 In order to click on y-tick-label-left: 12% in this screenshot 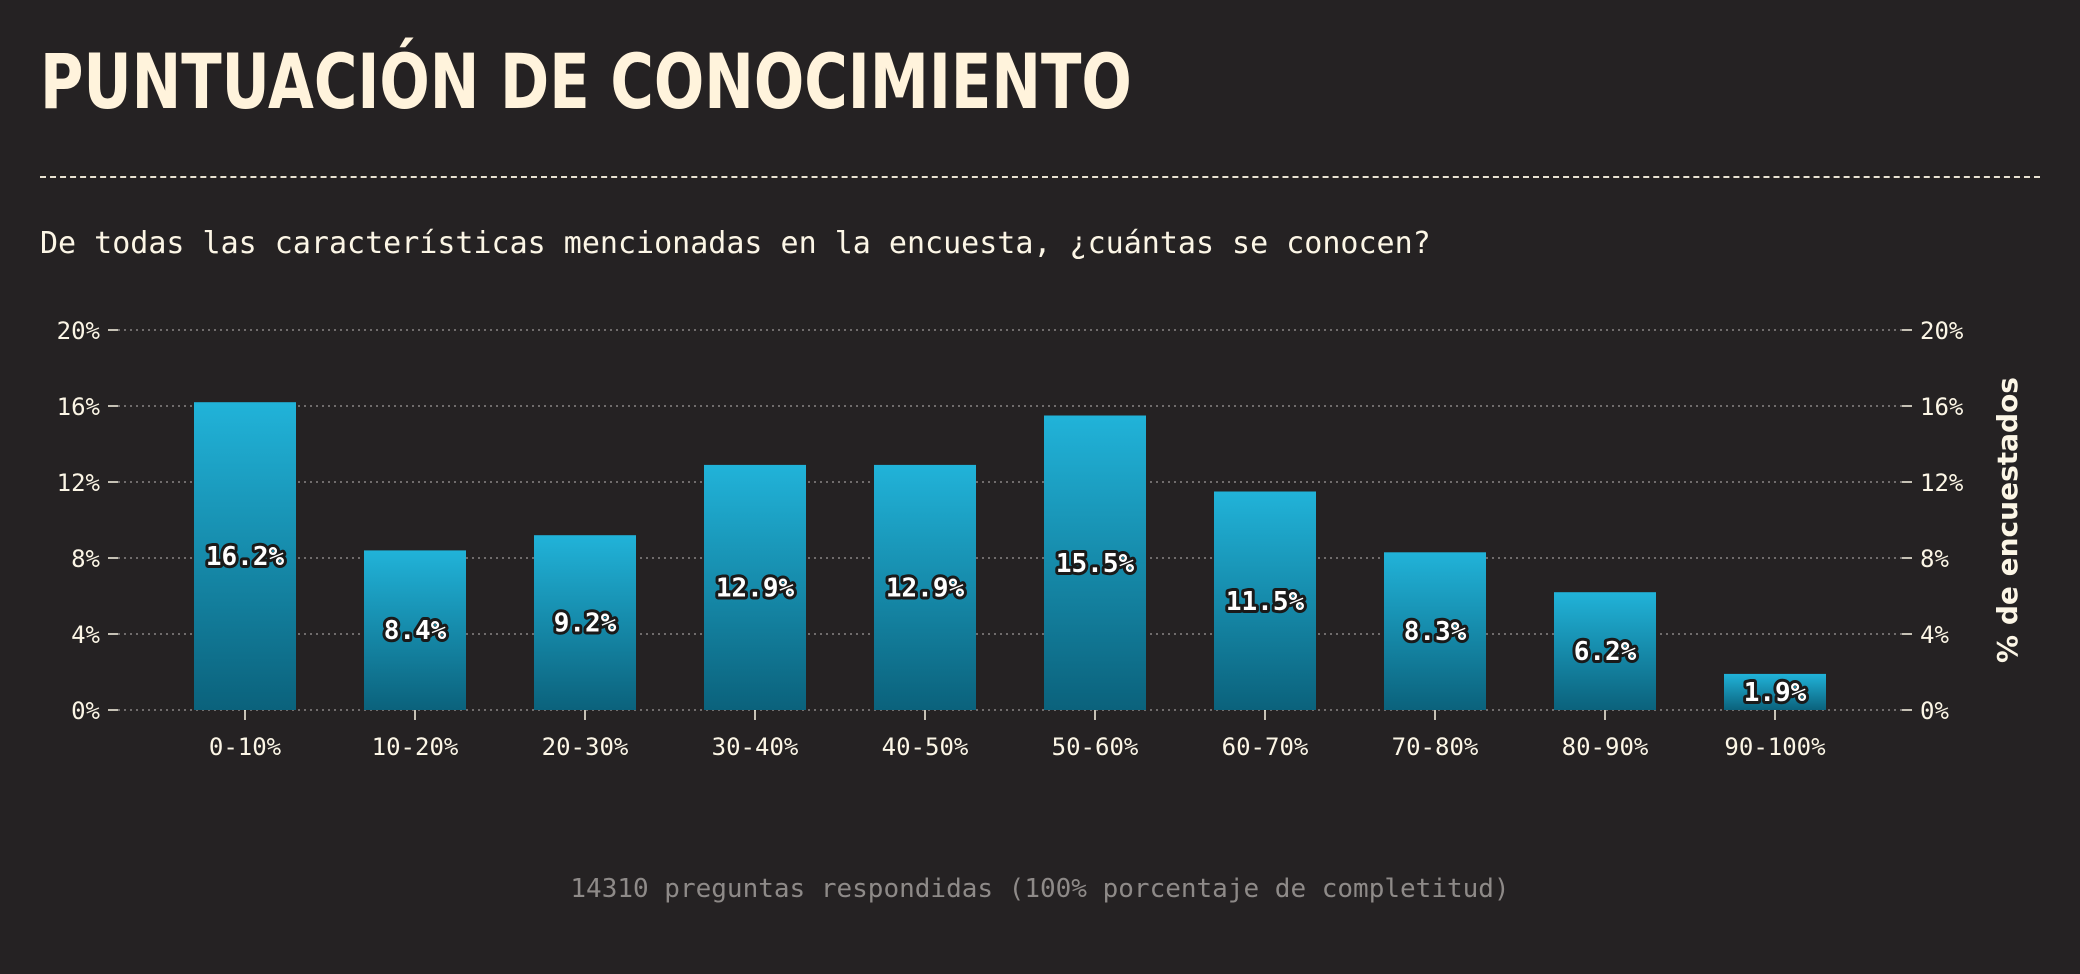, I will do `click(79, 483)`.